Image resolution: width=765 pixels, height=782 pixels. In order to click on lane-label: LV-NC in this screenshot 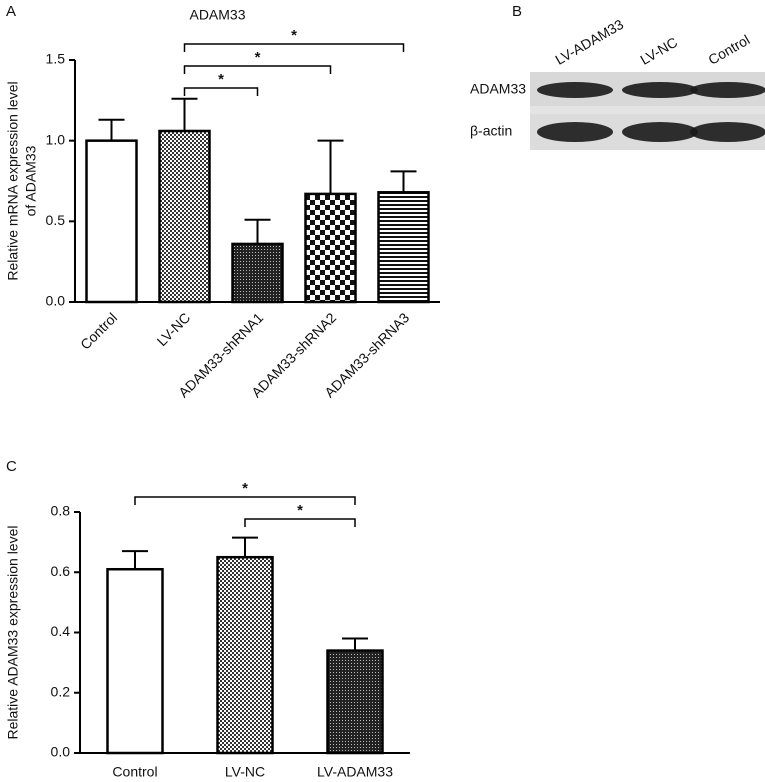, I will do `click(658, 51)`.